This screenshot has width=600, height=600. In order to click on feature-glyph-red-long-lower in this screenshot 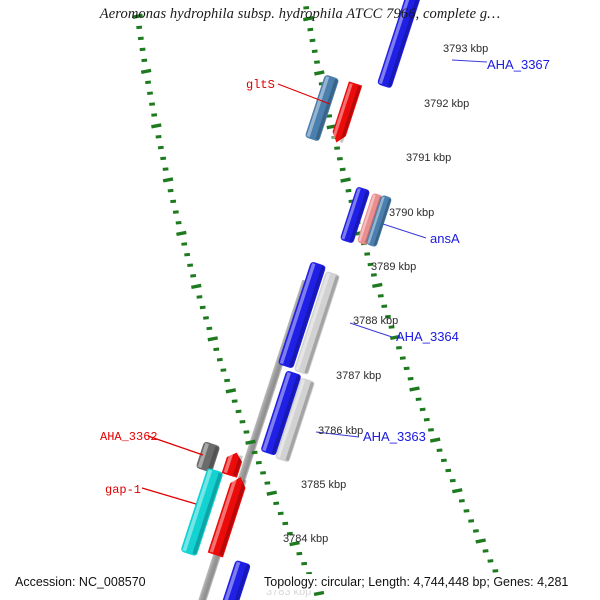, I will do `click(228, 516)`.